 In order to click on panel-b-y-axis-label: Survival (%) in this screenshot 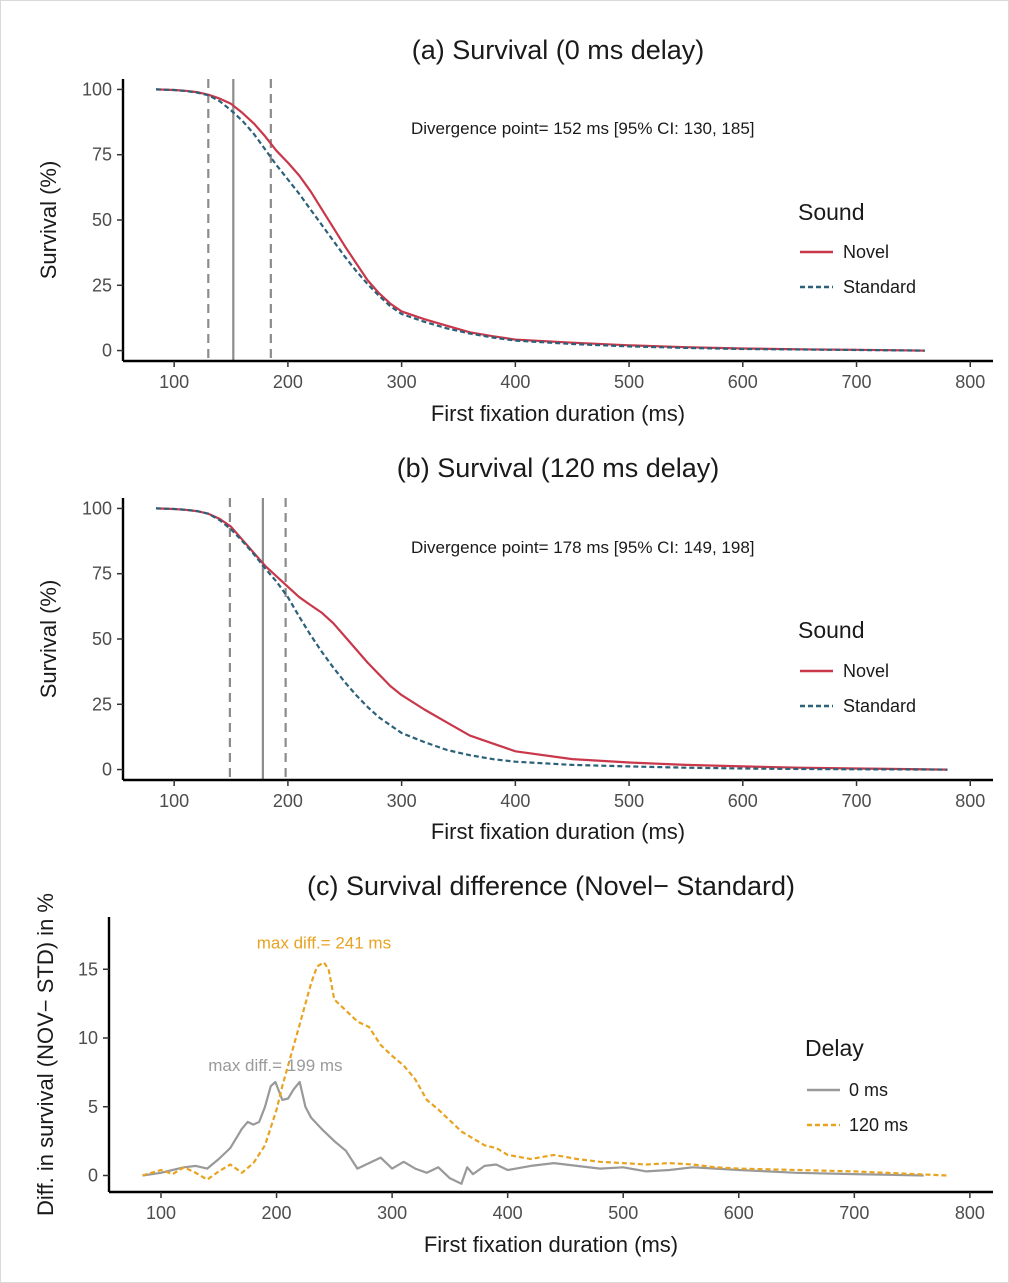, I will do `click(48, 639)`.